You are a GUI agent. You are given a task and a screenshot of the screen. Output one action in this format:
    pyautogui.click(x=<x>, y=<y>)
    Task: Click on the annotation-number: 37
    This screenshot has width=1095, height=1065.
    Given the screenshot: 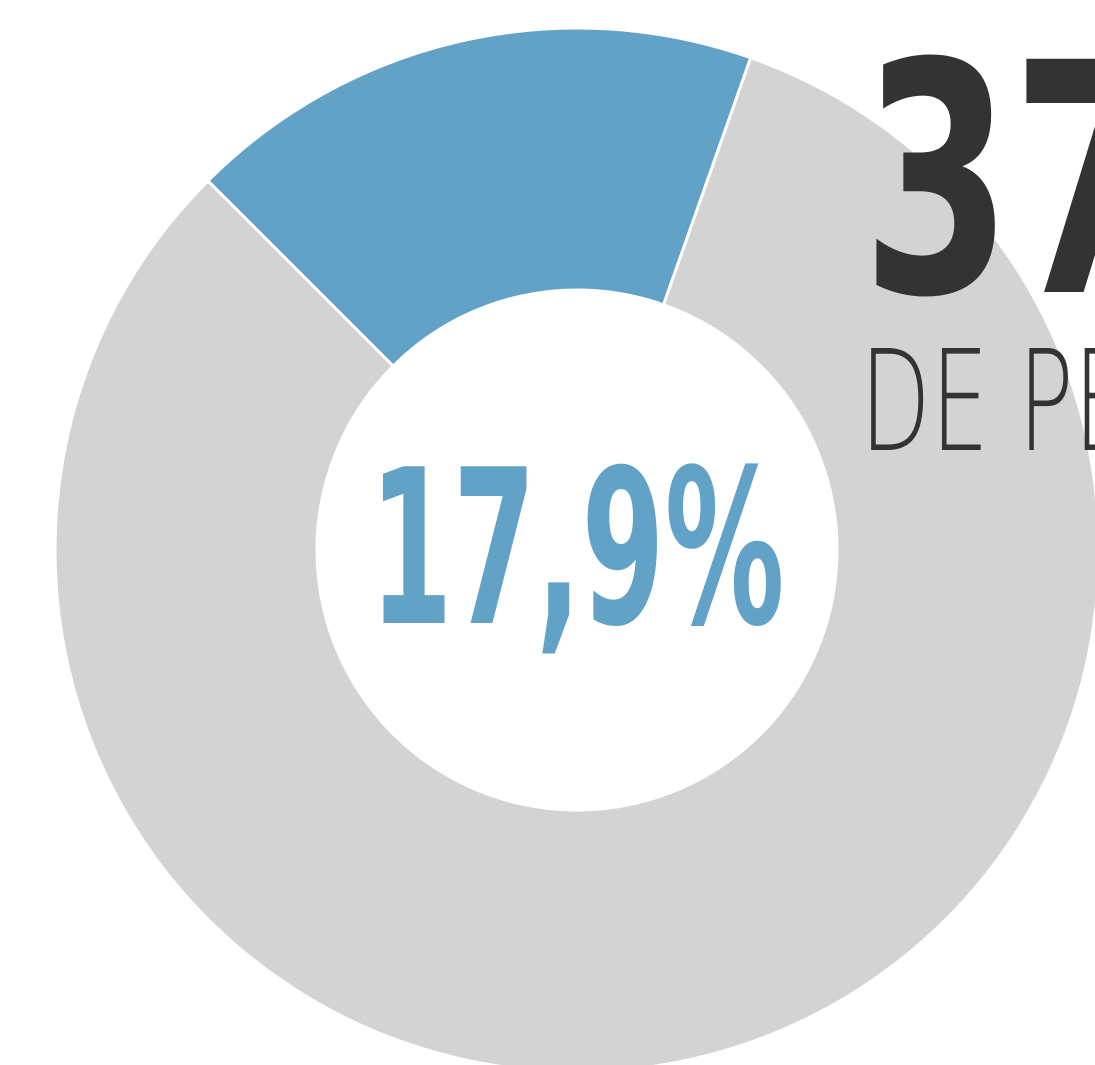 What is the action you would take?
    pyautogui.click(x=978, y=184)
    